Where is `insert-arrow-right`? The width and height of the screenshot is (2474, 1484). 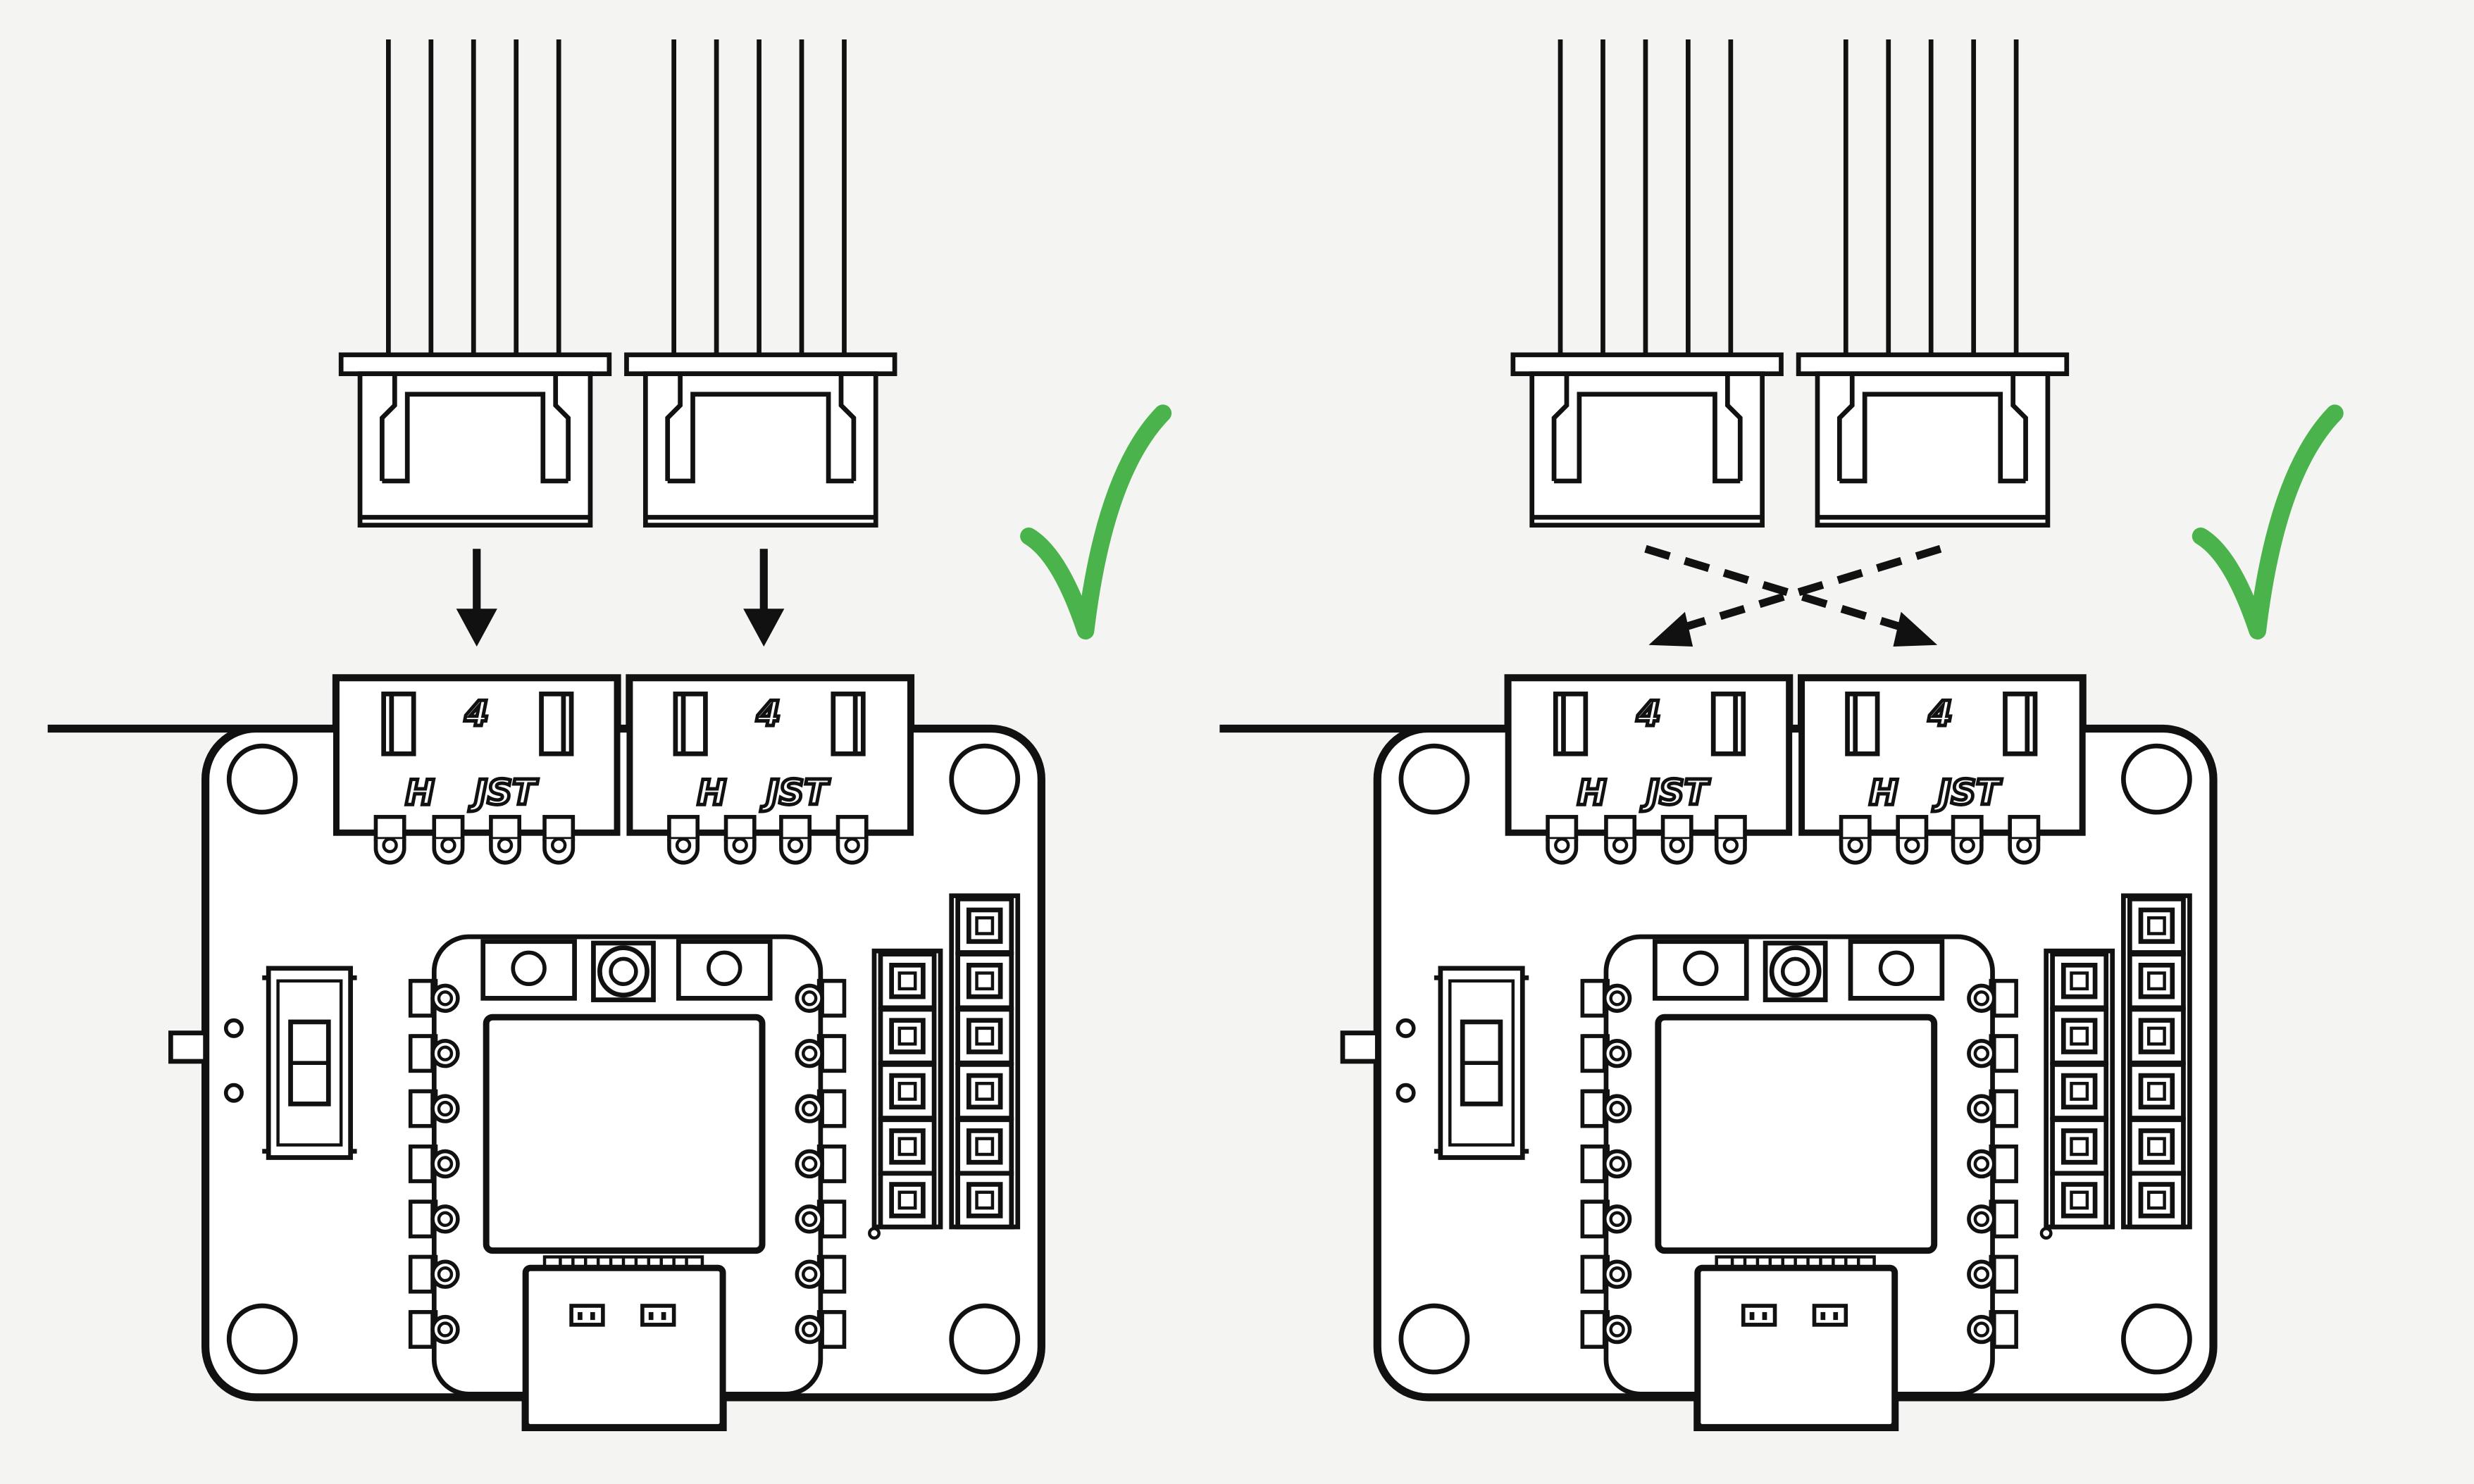
insert-arrow-right is located at coordinates (764, 598).